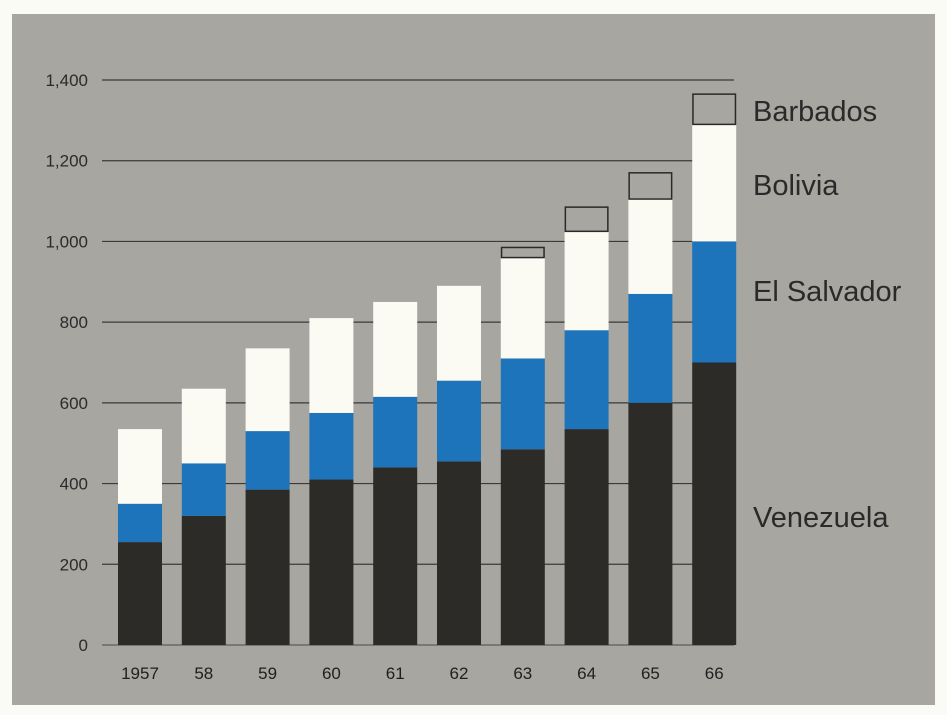 The height and width of the screenshot is (715, 947). Describe the element at coordinates (74, 322) in the screenshot. I see `y-tick-label: 800` at that location.